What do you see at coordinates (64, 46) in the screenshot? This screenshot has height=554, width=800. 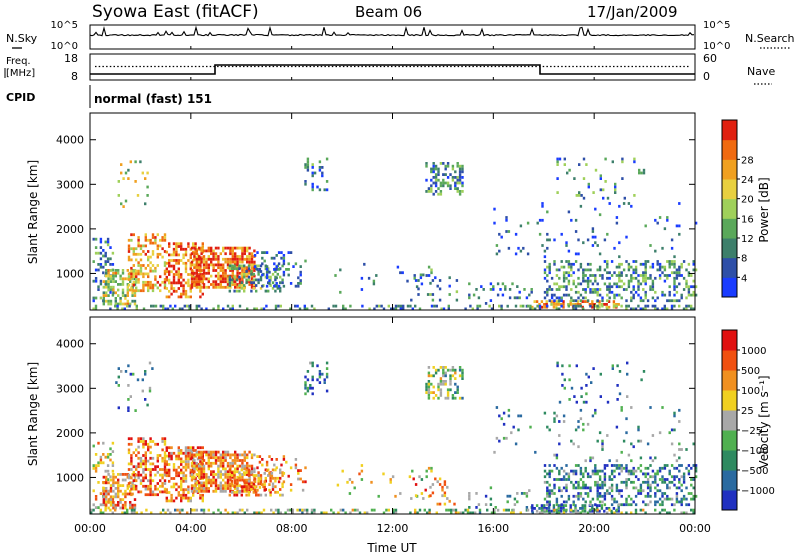 I see `nsky-tick-bottom: 10^0` at bounding box center [64, 46].